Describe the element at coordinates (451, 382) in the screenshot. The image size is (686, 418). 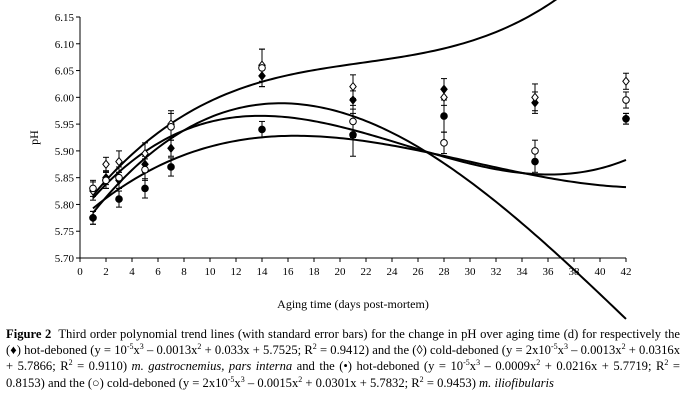
I see `caption-text: = 0.9453)` at that location.